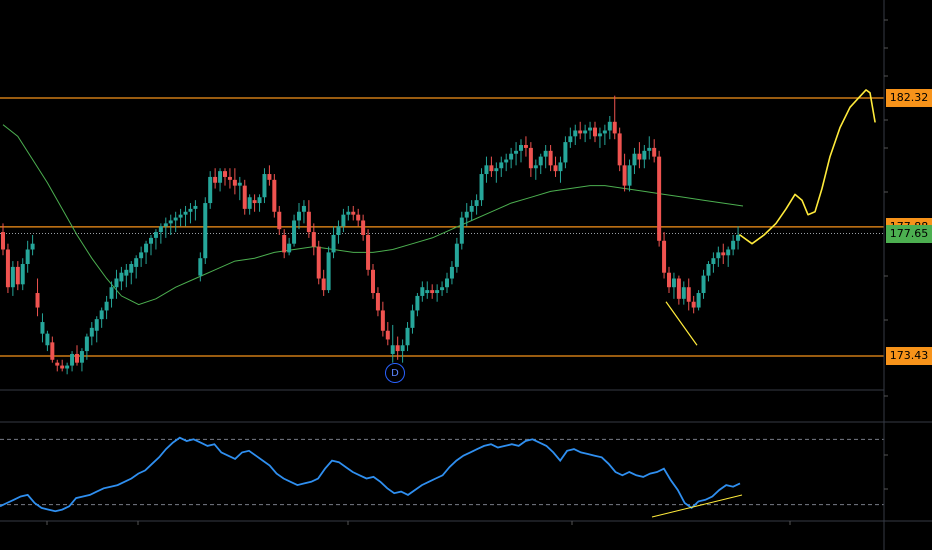 The height and width of the screenshot is (550, 932). What do you see at coordinates (909, 233) in the screenshot?
I see `price-tag-177-65: 177.65` at bounding box center [909, 233].